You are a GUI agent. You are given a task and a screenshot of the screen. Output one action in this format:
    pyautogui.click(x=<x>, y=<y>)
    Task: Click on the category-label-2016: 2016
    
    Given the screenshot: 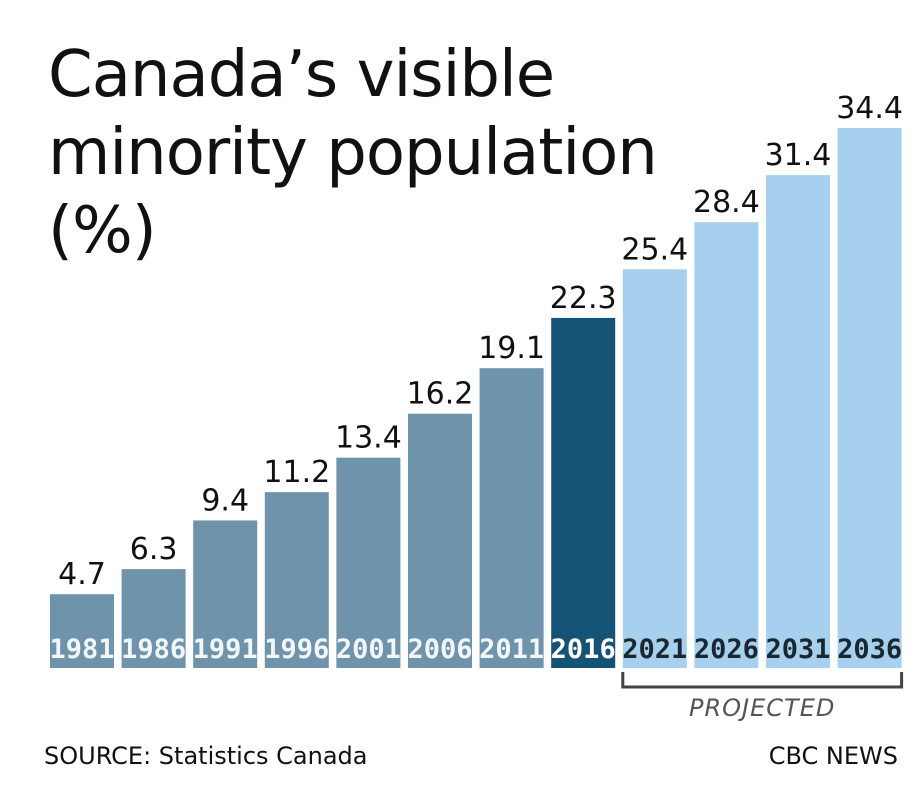 What is the action you would take?
    pyautogui.click(x=583, y=649)
    